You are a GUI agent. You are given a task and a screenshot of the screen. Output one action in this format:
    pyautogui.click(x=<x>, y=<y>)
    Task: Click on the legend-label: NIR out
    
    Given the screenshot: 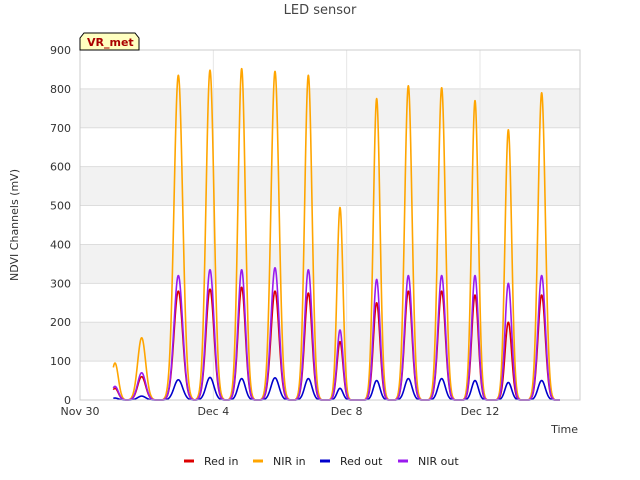 What is the action you would take?
    pyautogui.click(x=438, y=461)
    